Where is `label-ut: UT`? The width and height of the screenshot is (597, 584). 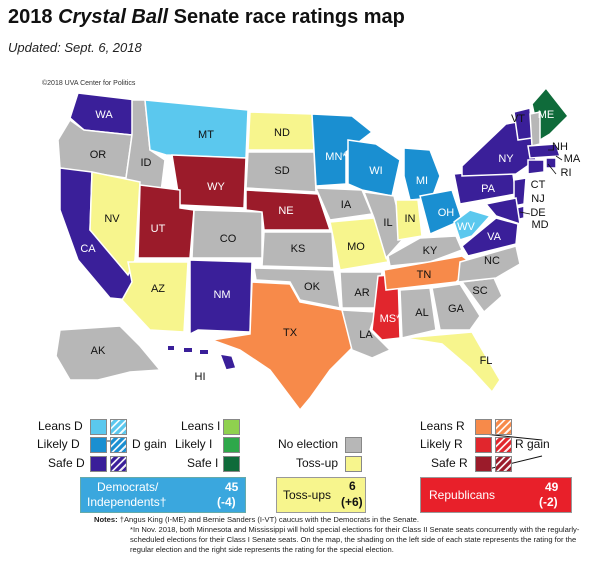 label-ut: UT is located at coordinates (158, 229).